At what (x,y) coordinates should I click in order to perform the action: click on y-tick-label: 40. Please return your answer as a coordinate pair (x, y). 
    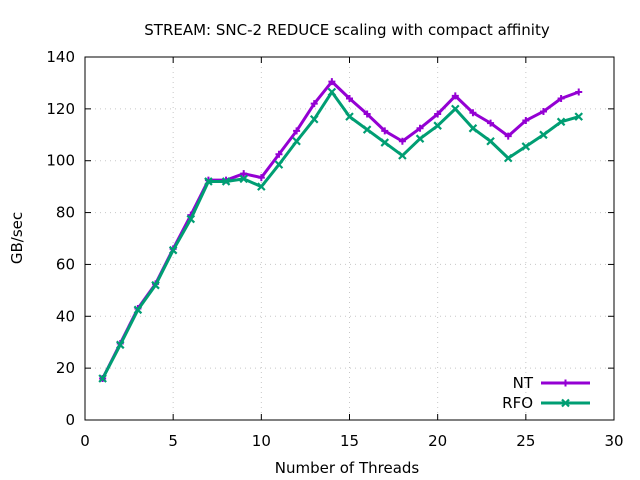
    Looking at the image, I should click on (65, 316).